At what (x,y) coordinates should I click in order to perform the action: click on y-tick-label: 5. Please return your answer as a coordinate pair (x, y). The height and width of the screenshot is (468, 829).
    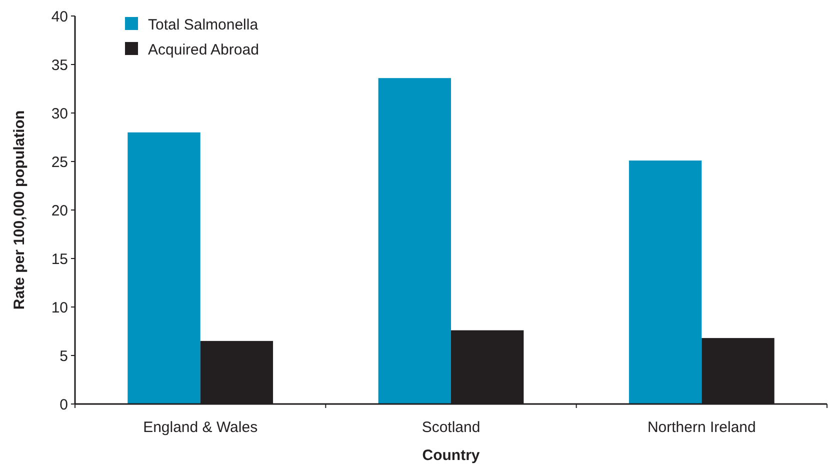
    Looking at the image, I should click on (64, 356).